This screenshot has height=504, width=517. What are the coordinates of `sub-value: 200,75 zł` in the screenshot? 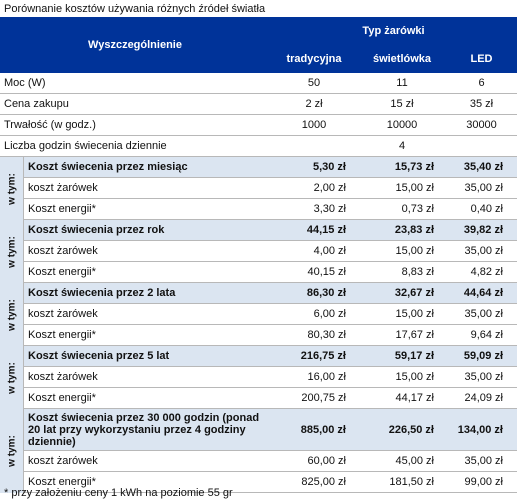 It's located at (323, 398).